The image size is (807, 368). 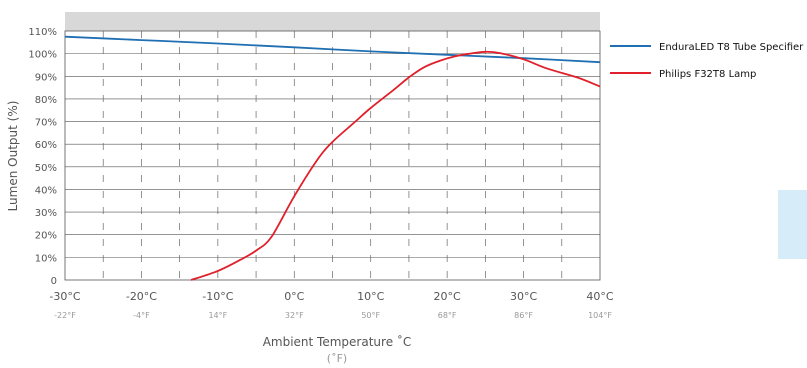 I want to click on decorative-panel, so click(x=792, y=224).